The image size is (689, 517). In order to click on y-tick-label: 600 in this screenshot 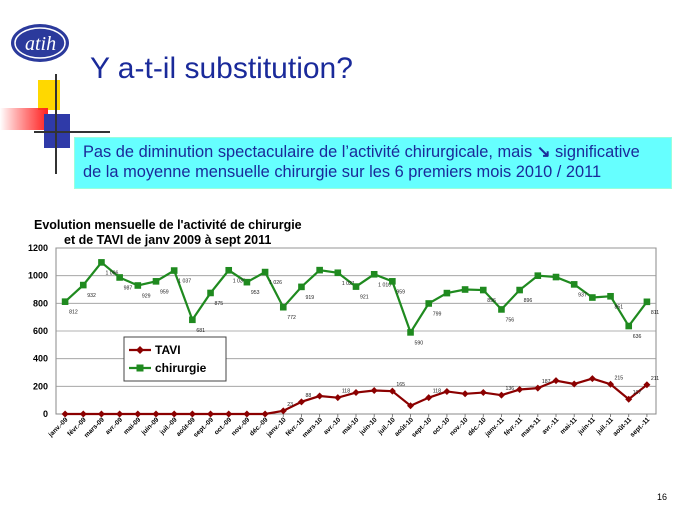, I will do `click(40, 331)`.